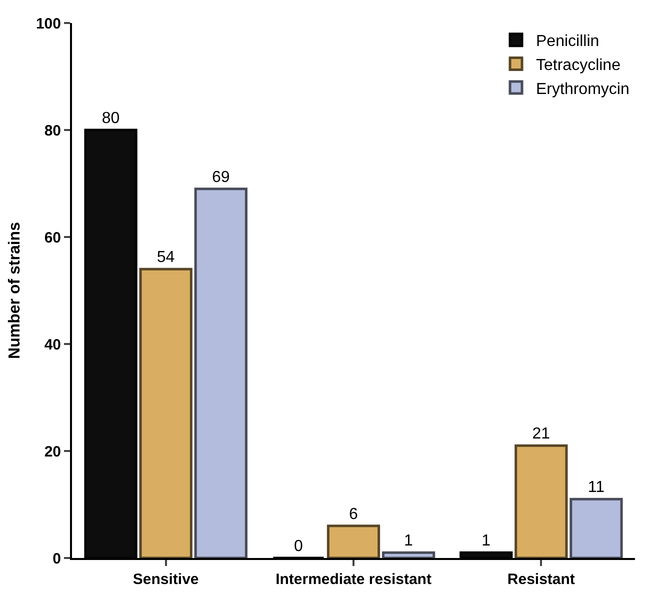 The height and width of the screenshot is (592, 648). I want to click on y-axis-title: Number of strains, so click(15, 290).